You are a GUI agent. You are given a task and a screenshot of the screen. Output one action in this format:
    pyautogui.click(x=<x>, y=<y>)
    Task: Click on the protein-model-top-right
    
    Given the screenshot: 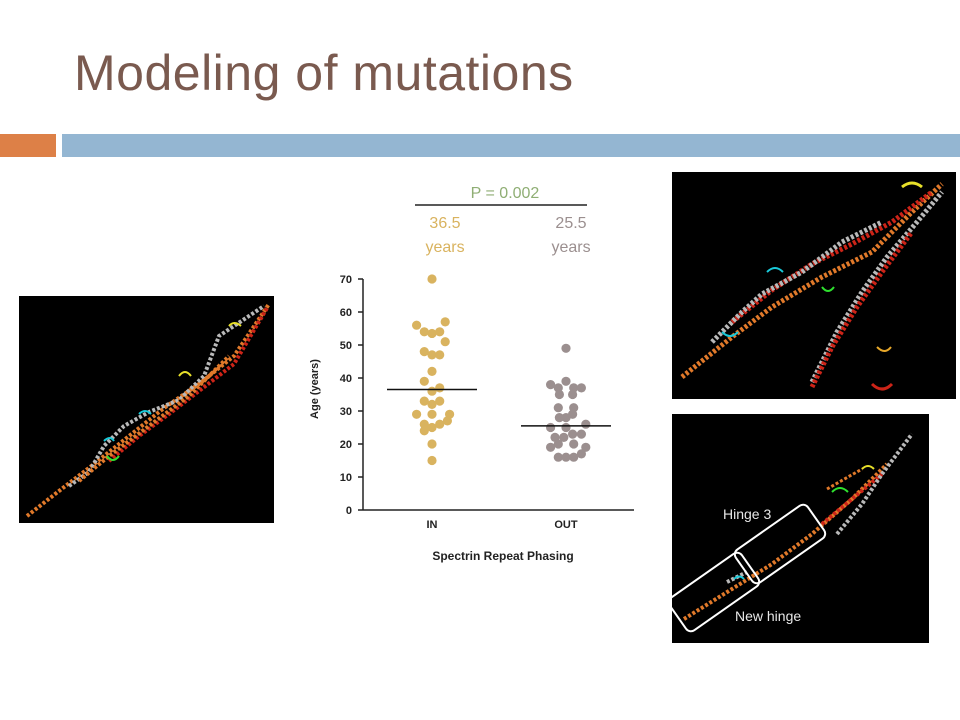 What is the action you would take?
    pyautogui.click(x=814, y=285)
    